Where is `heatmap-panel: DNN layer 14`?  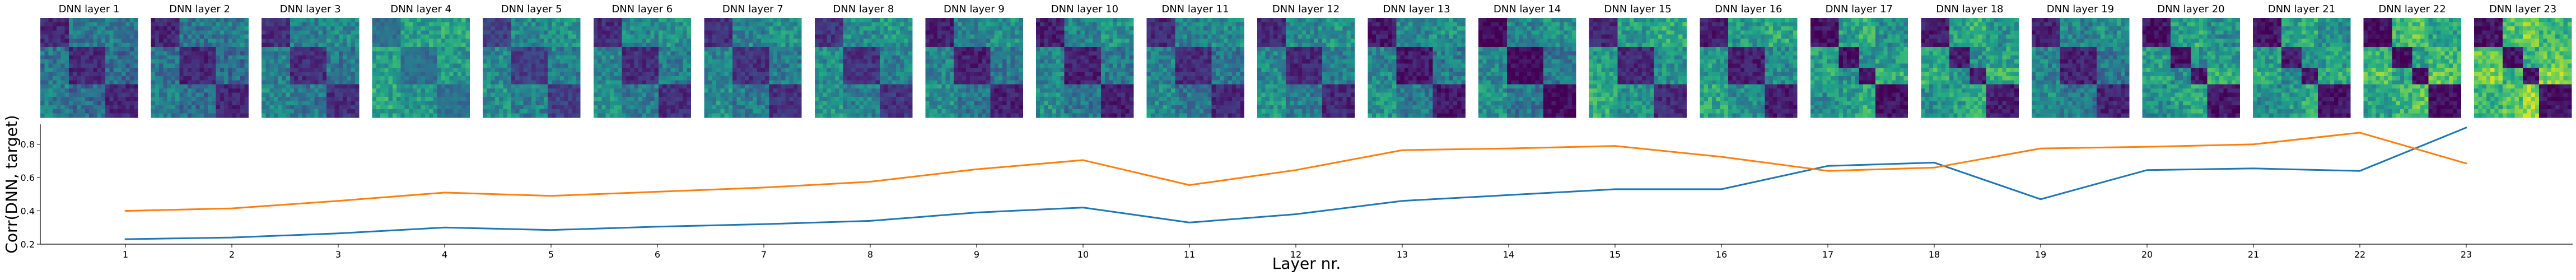
heatmap-panel: DNN layer 14 is located at coordinates (1527, 61).